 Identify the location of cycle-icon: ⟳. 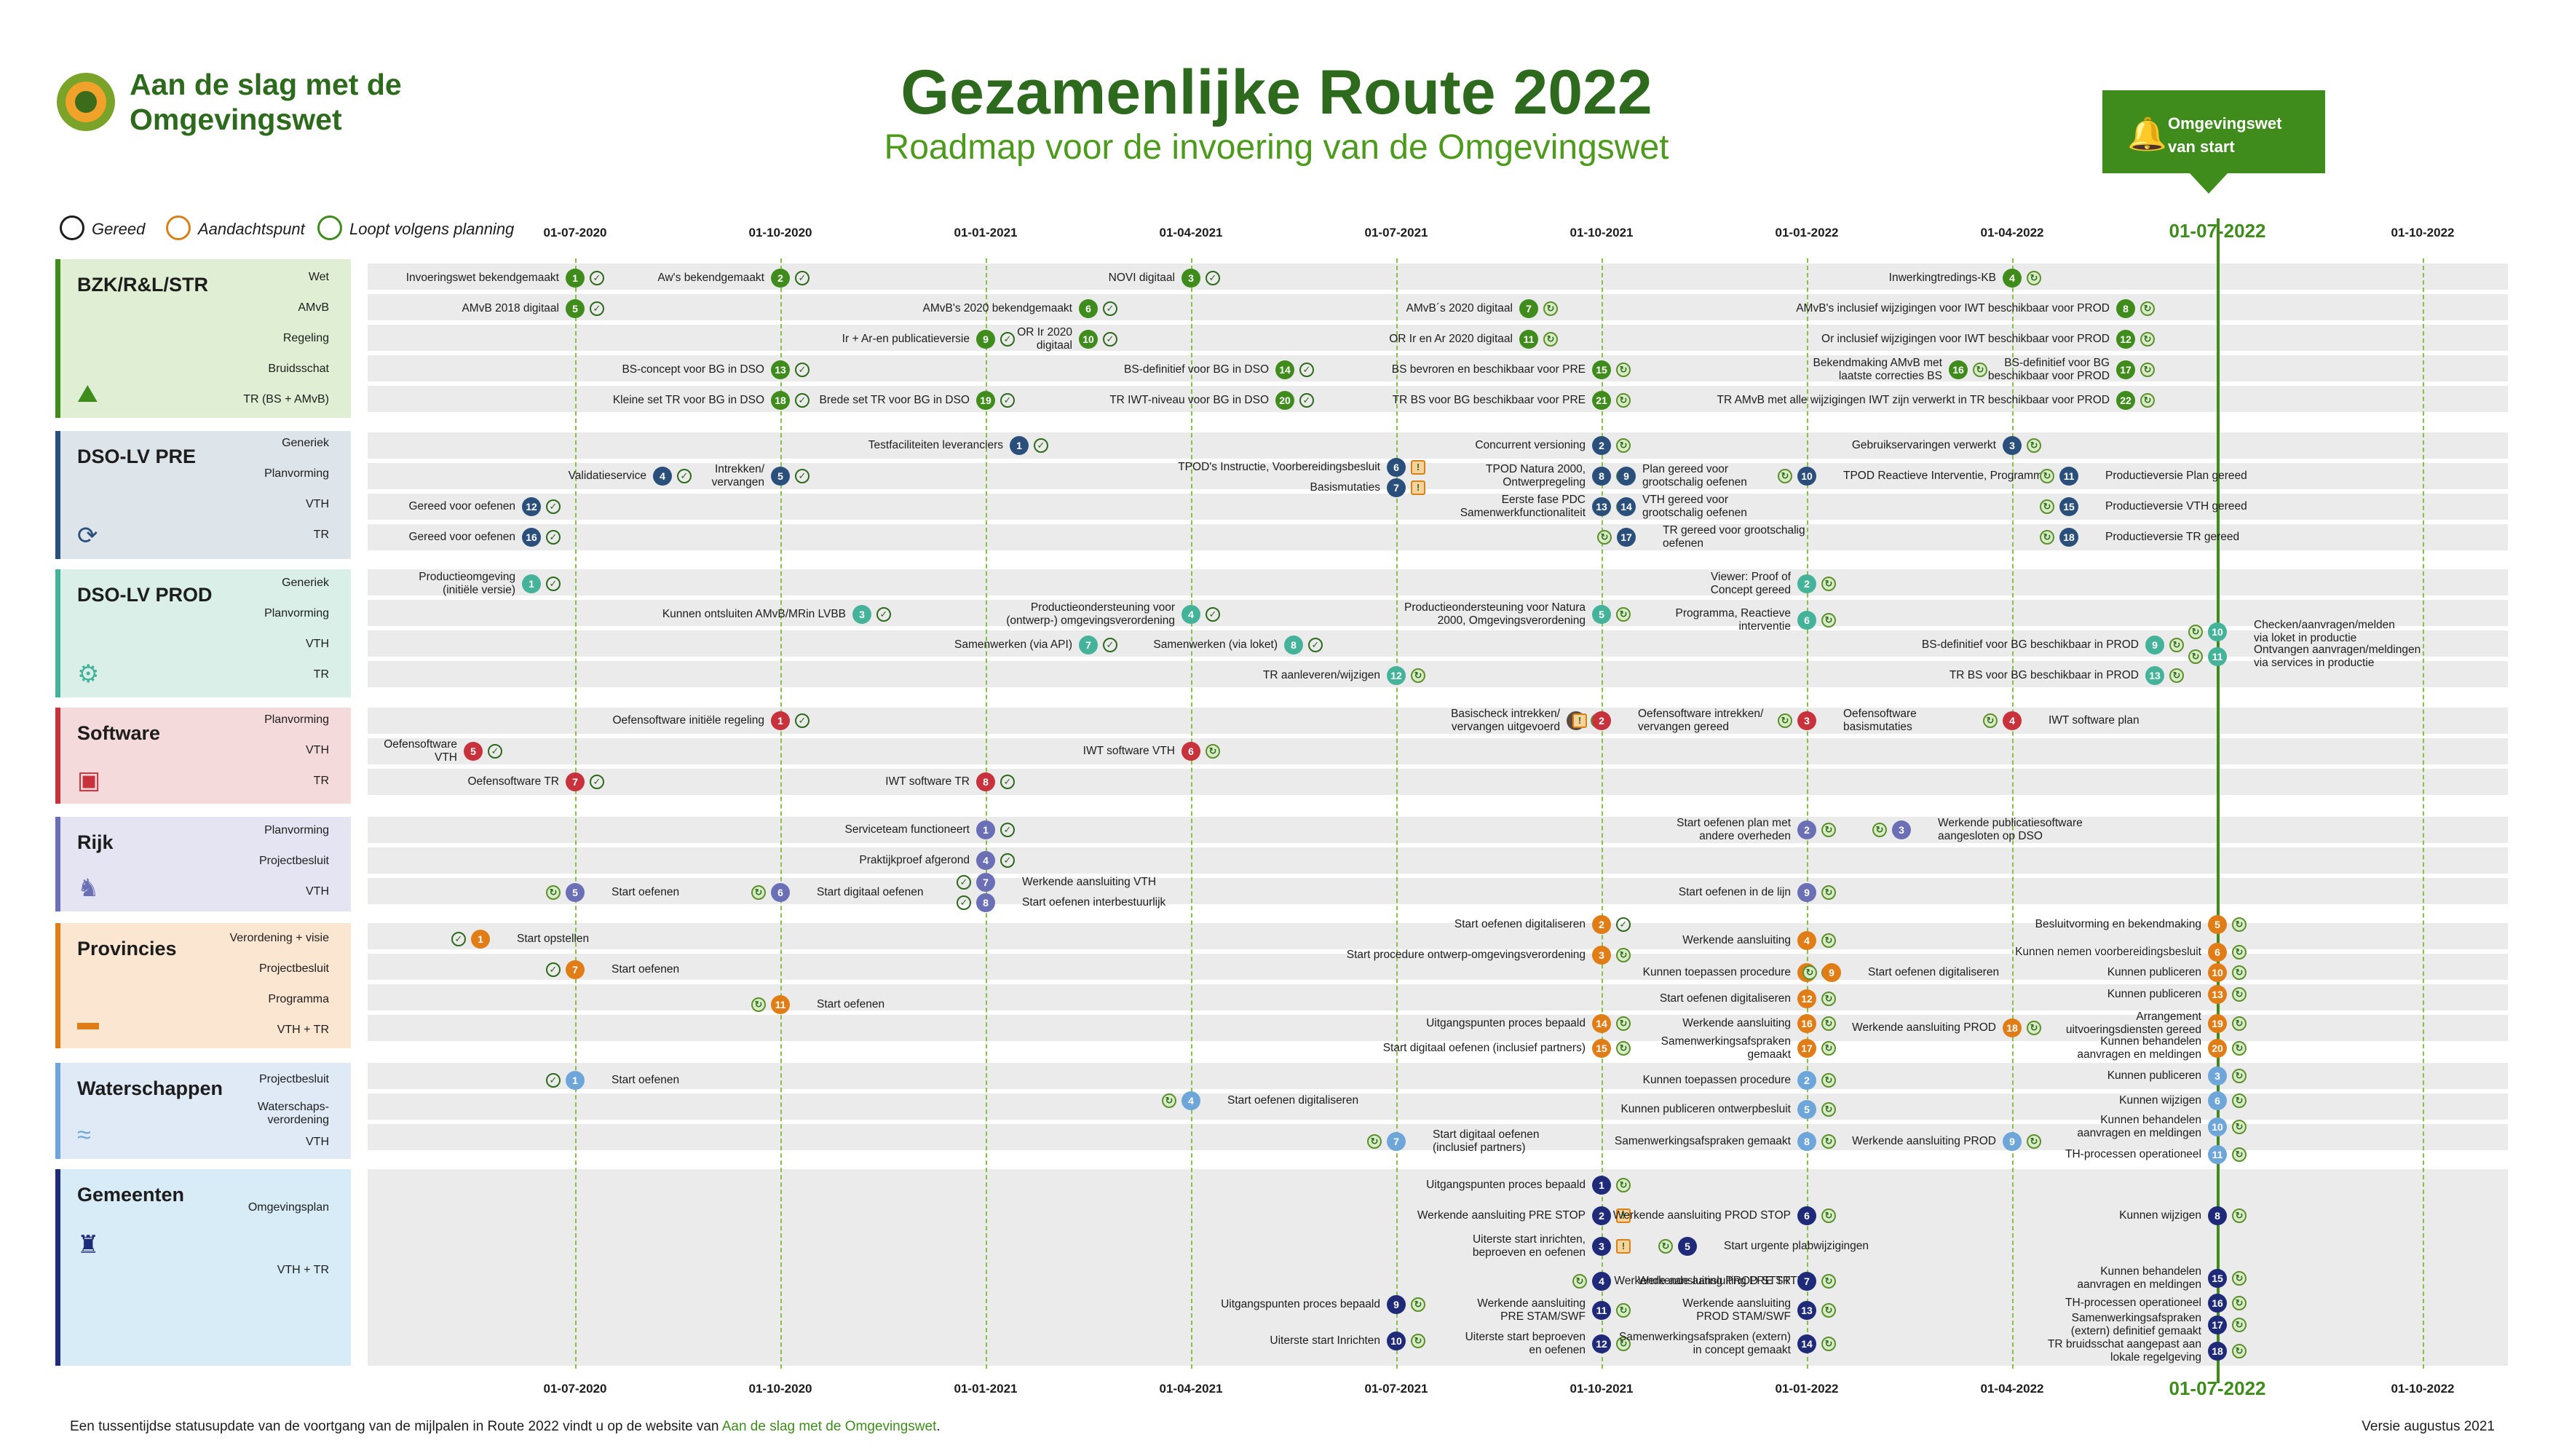
(87, 536).